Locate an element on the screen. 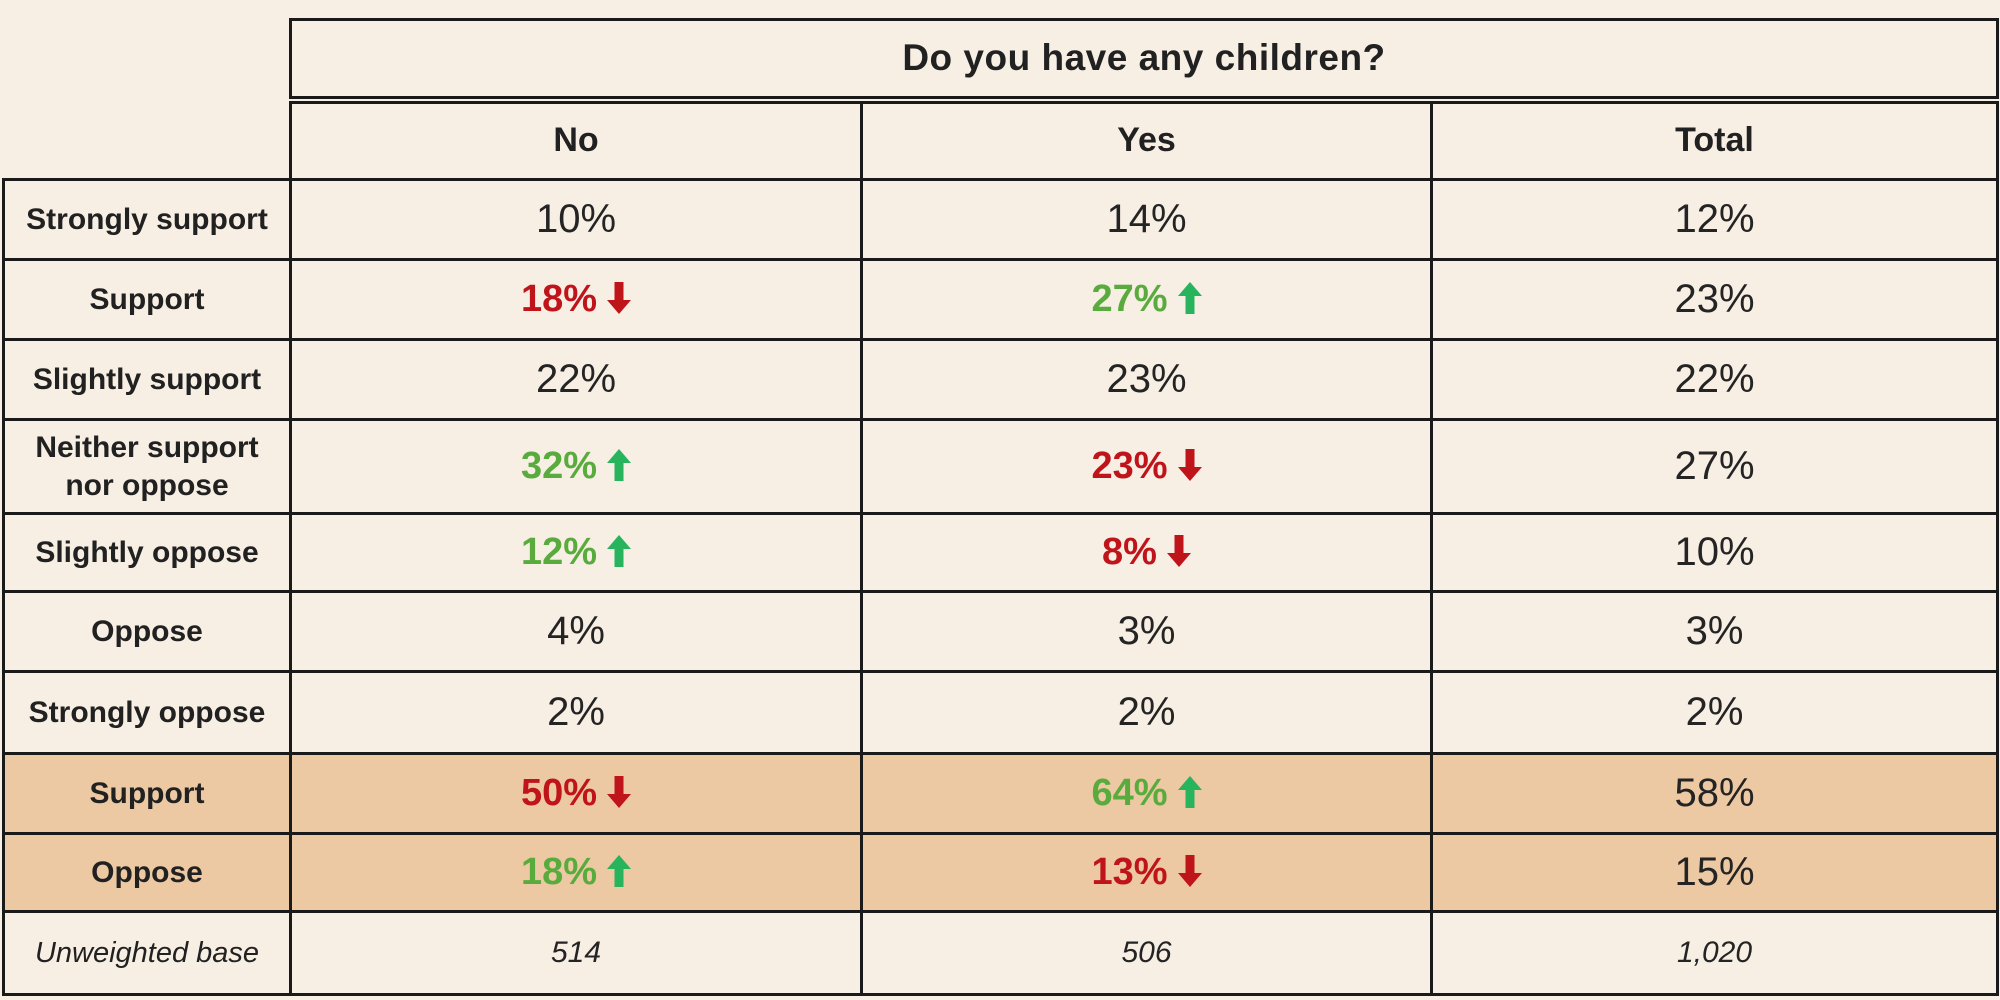 This screenshot has width=2000, height=1000. value-cell: 58% is located at coordinates (1714, 793).